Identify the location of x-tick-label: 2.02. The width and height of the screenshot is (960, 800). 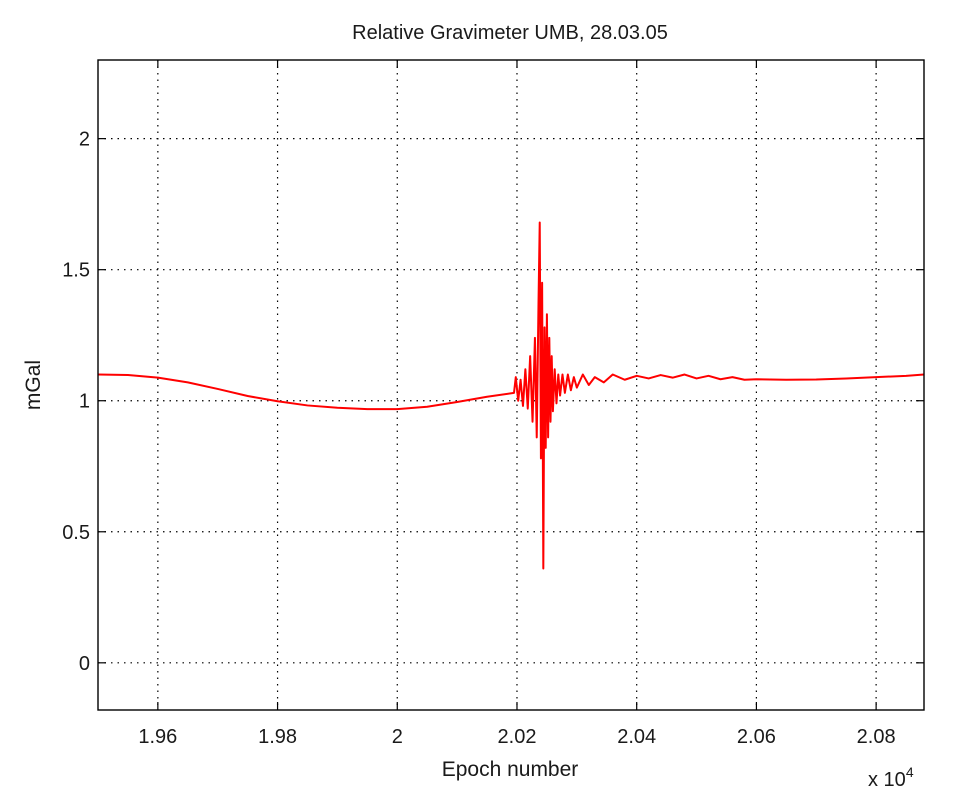
(517, 737).